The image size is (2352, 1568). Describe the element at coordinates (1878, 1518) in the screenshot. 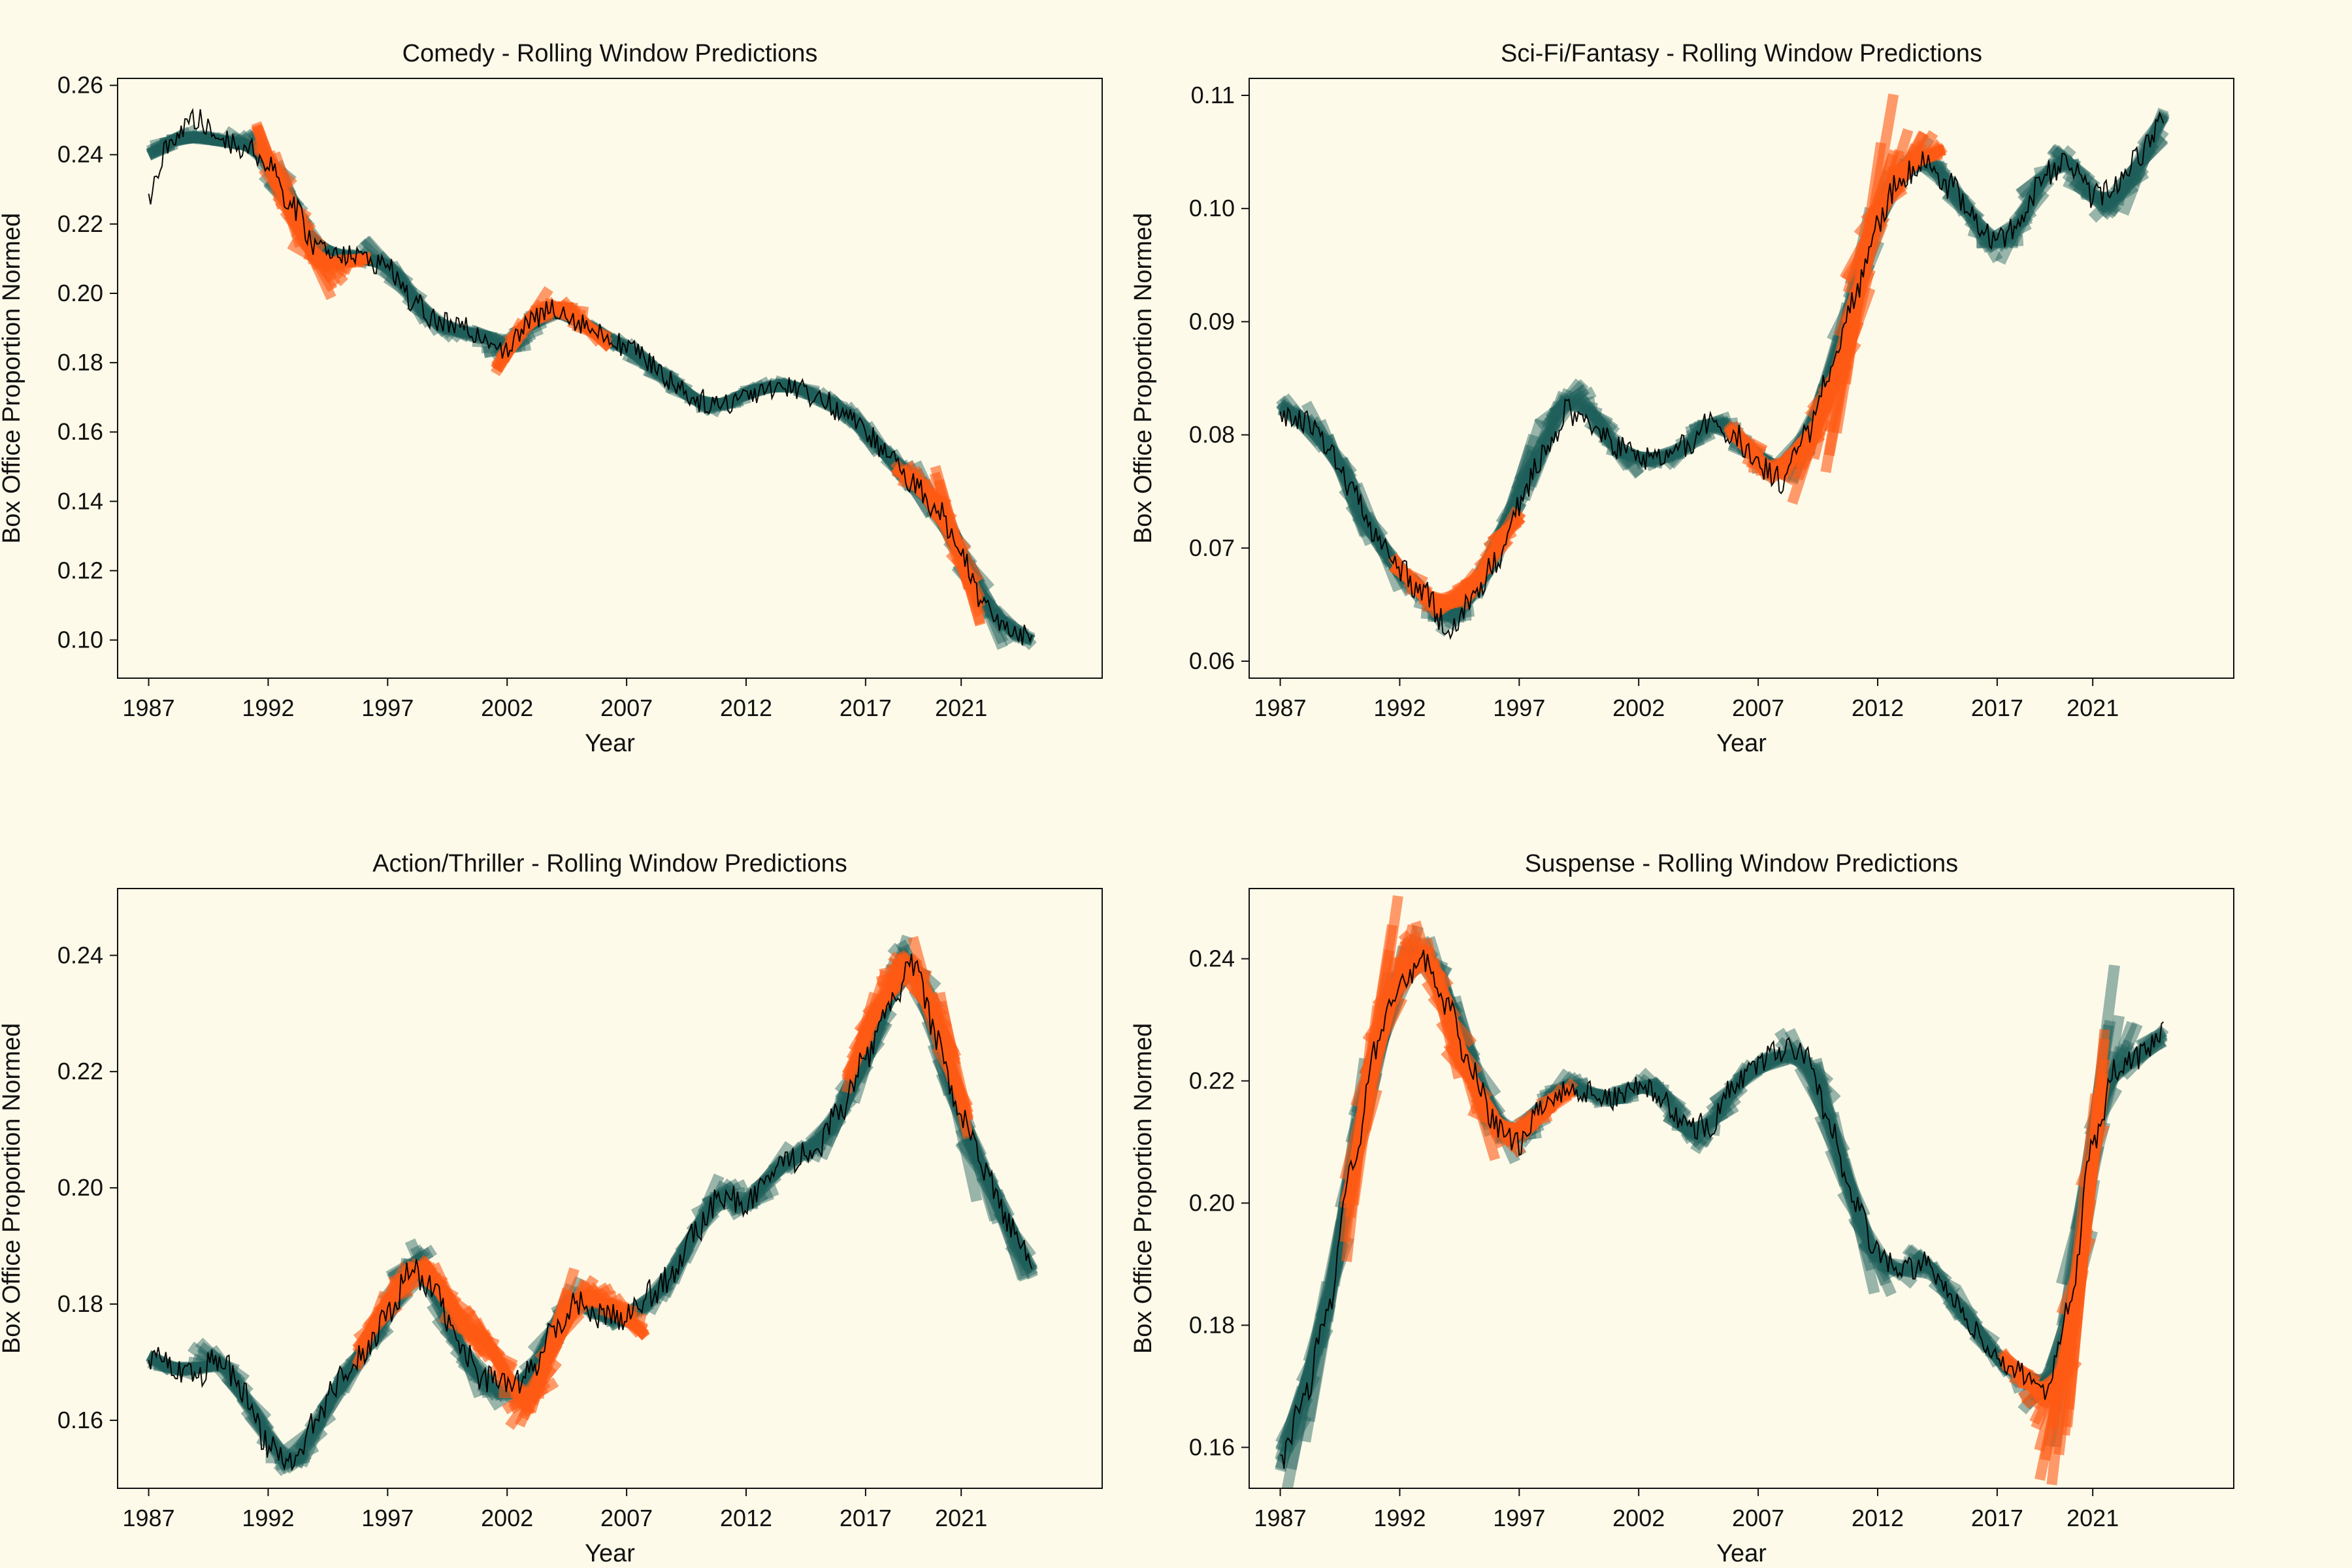

I see `x-tick-label: 2012` at that location.